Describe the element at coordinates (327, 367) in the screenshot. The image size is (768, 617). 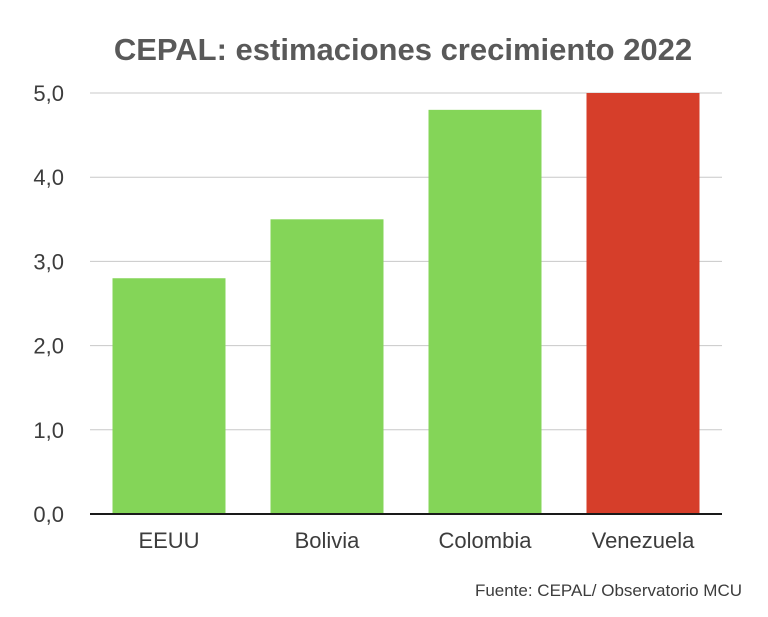
I see `bar-bolivia` at that location.